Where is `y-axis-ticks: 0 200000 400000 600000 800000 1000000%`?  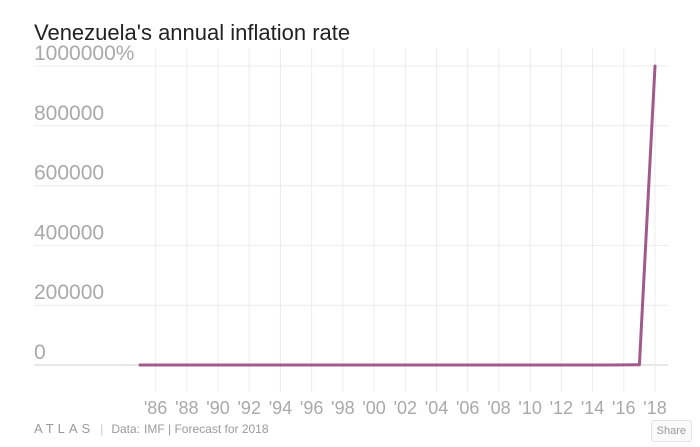
y-axis-ticks: 0 200000 400000 600000 800000 1000000% is located at coordinates (84, 203).